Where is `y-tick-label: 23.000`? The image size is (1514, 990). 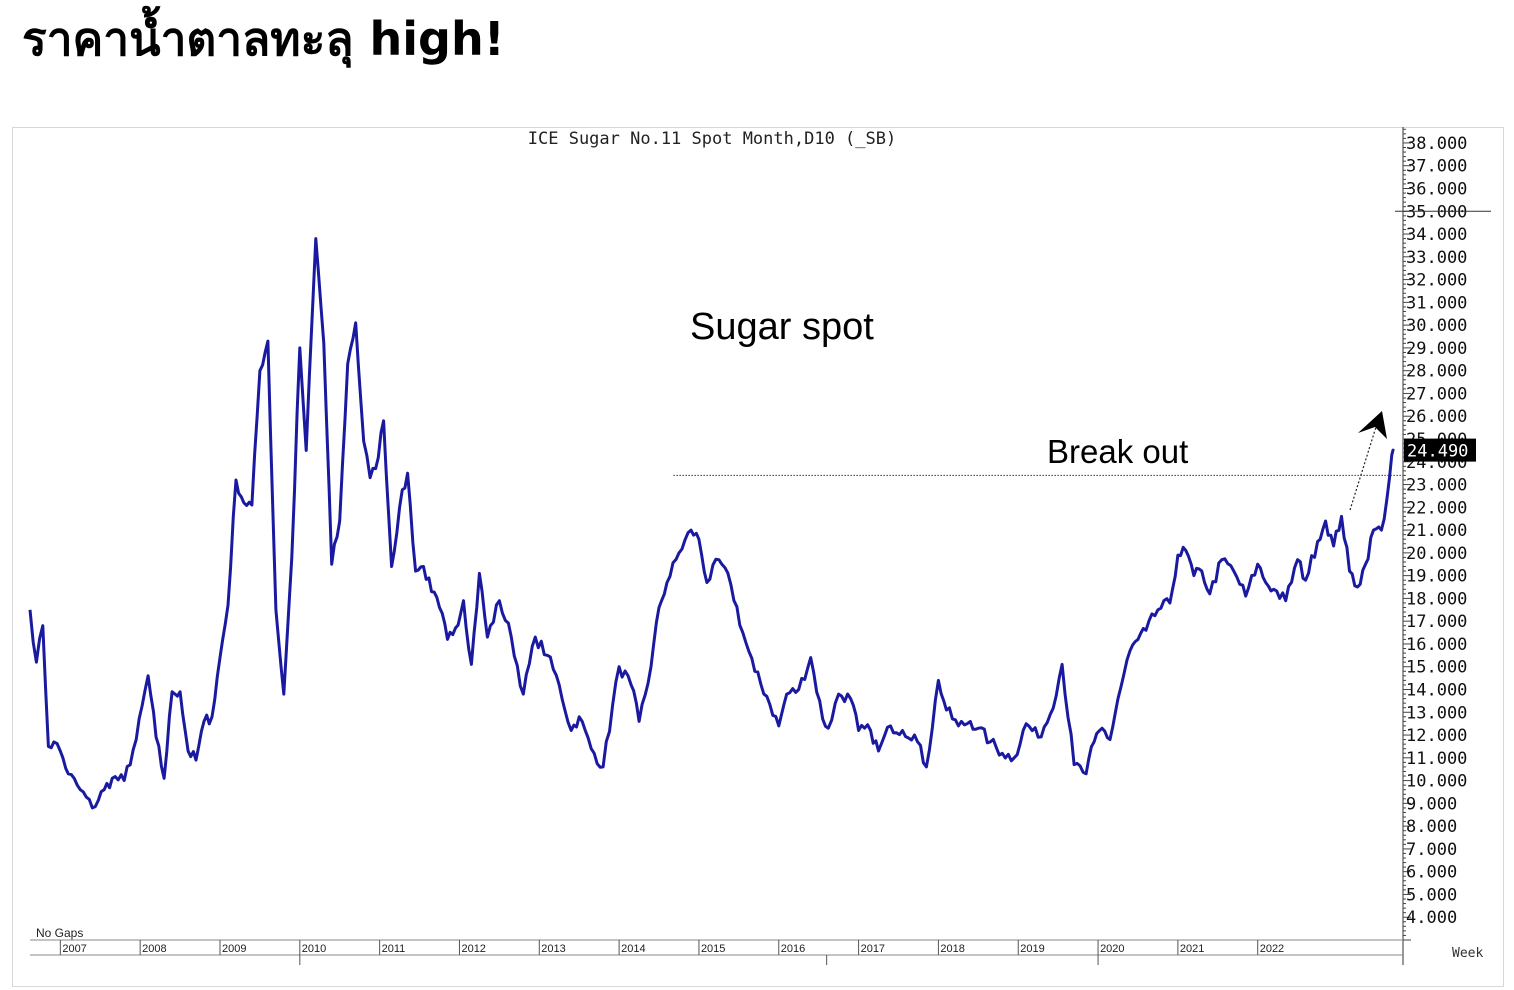
y-tick-label: 23.000 is located at coordinates (1436, 486).